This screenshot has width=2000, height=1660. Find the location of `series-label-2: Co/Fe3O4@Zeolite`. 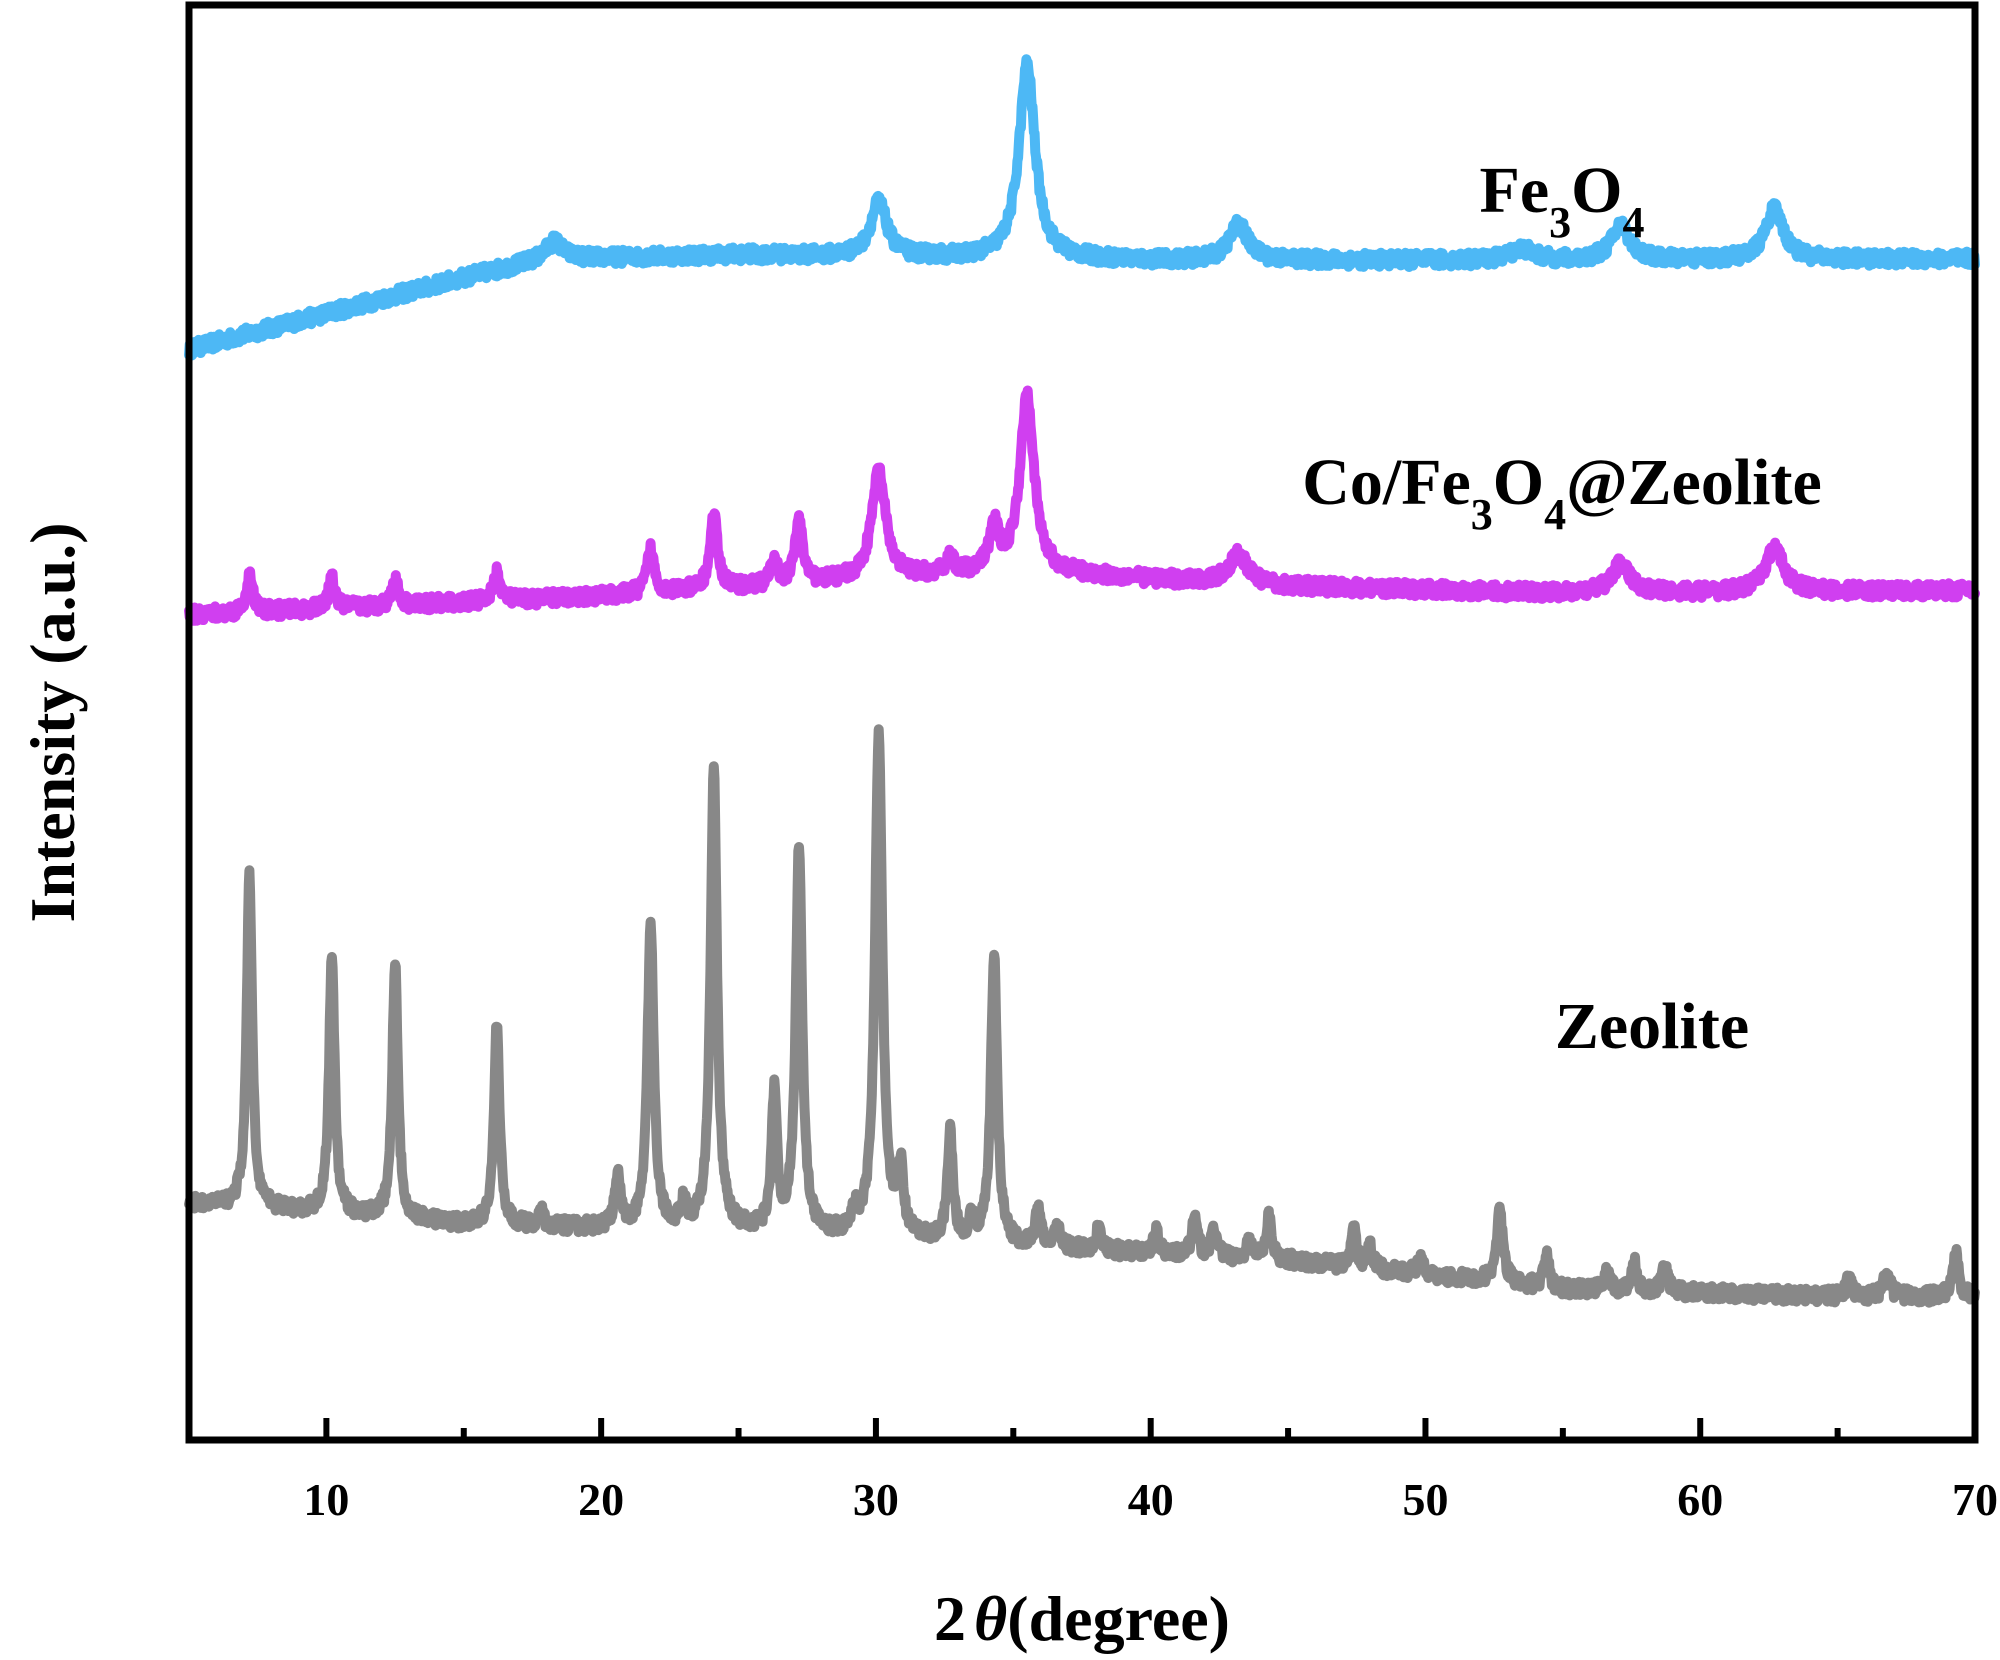

series-label-2: Co/Fe3O4@Zeolite is located at coordinates (1562, 492).